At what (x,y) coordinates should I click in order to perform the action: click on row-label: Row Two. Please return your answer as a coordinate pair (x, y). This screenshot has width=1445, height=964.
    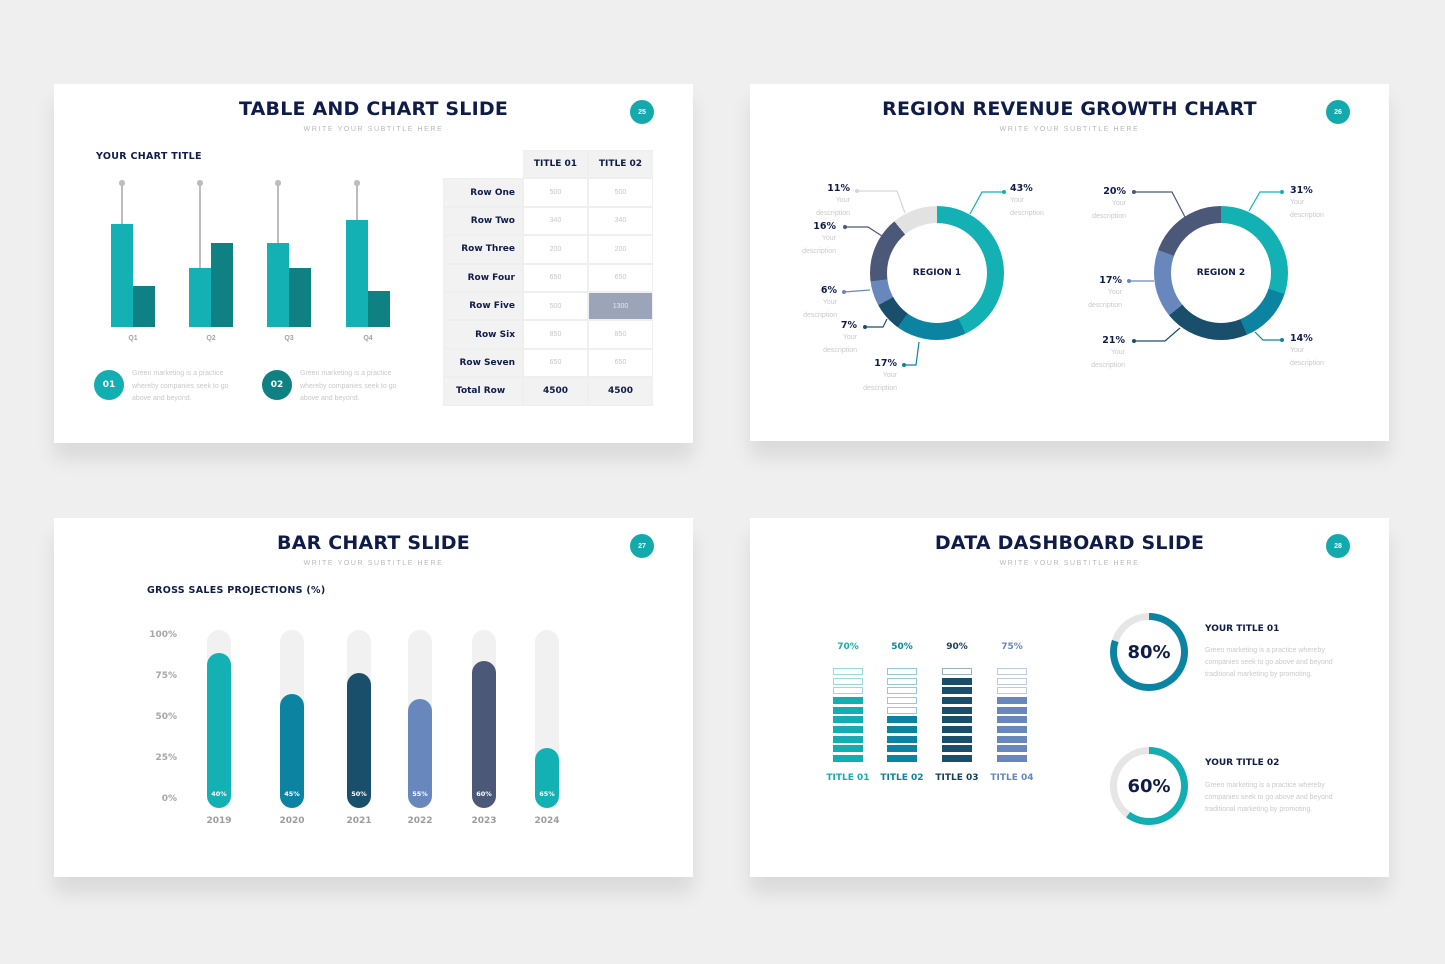
    Looking at the image, I should click on (483, 221).